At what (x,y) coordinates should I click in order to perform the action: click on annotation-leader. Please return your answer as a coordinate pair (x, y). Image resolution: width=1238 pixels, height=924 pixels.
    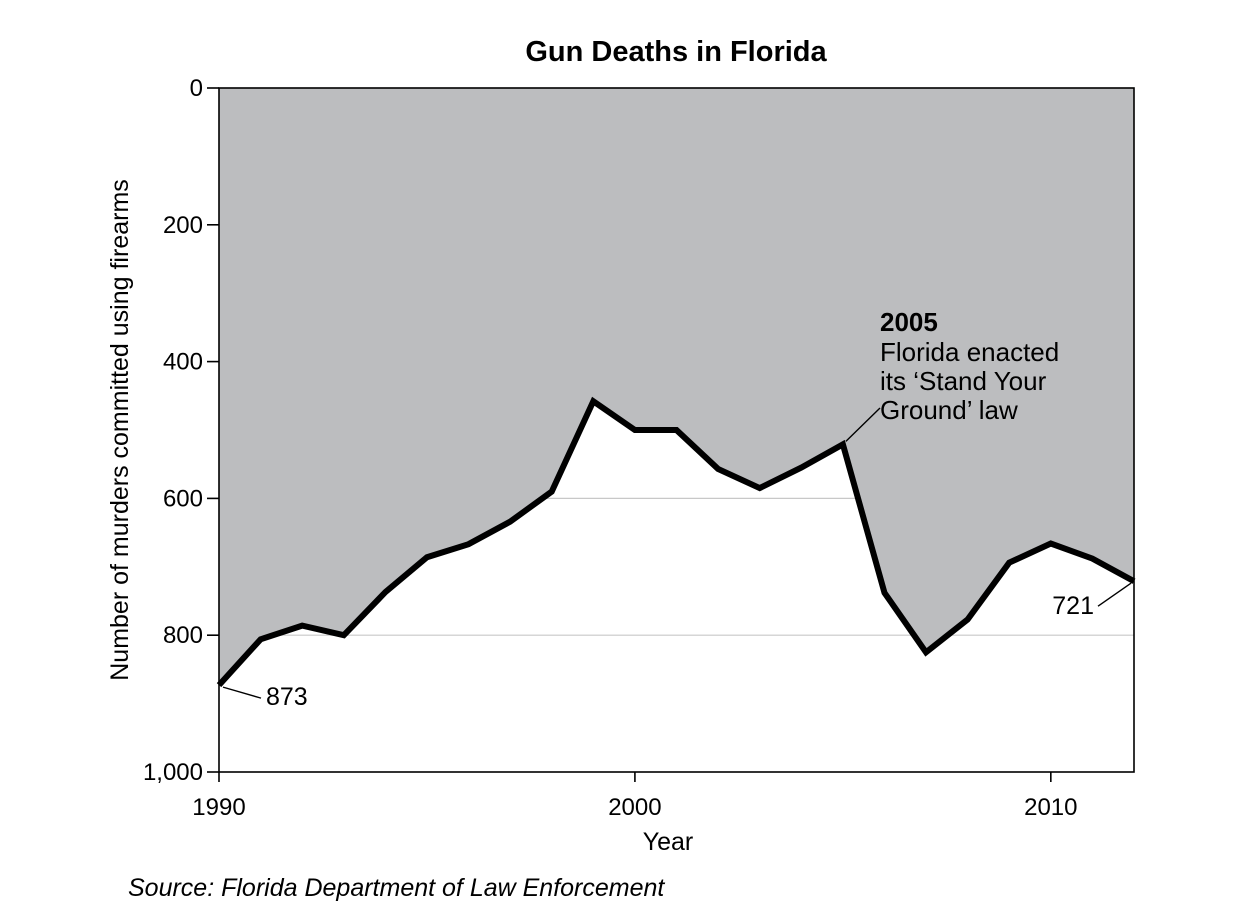
    Looking at the image, I should click on (863, 424).